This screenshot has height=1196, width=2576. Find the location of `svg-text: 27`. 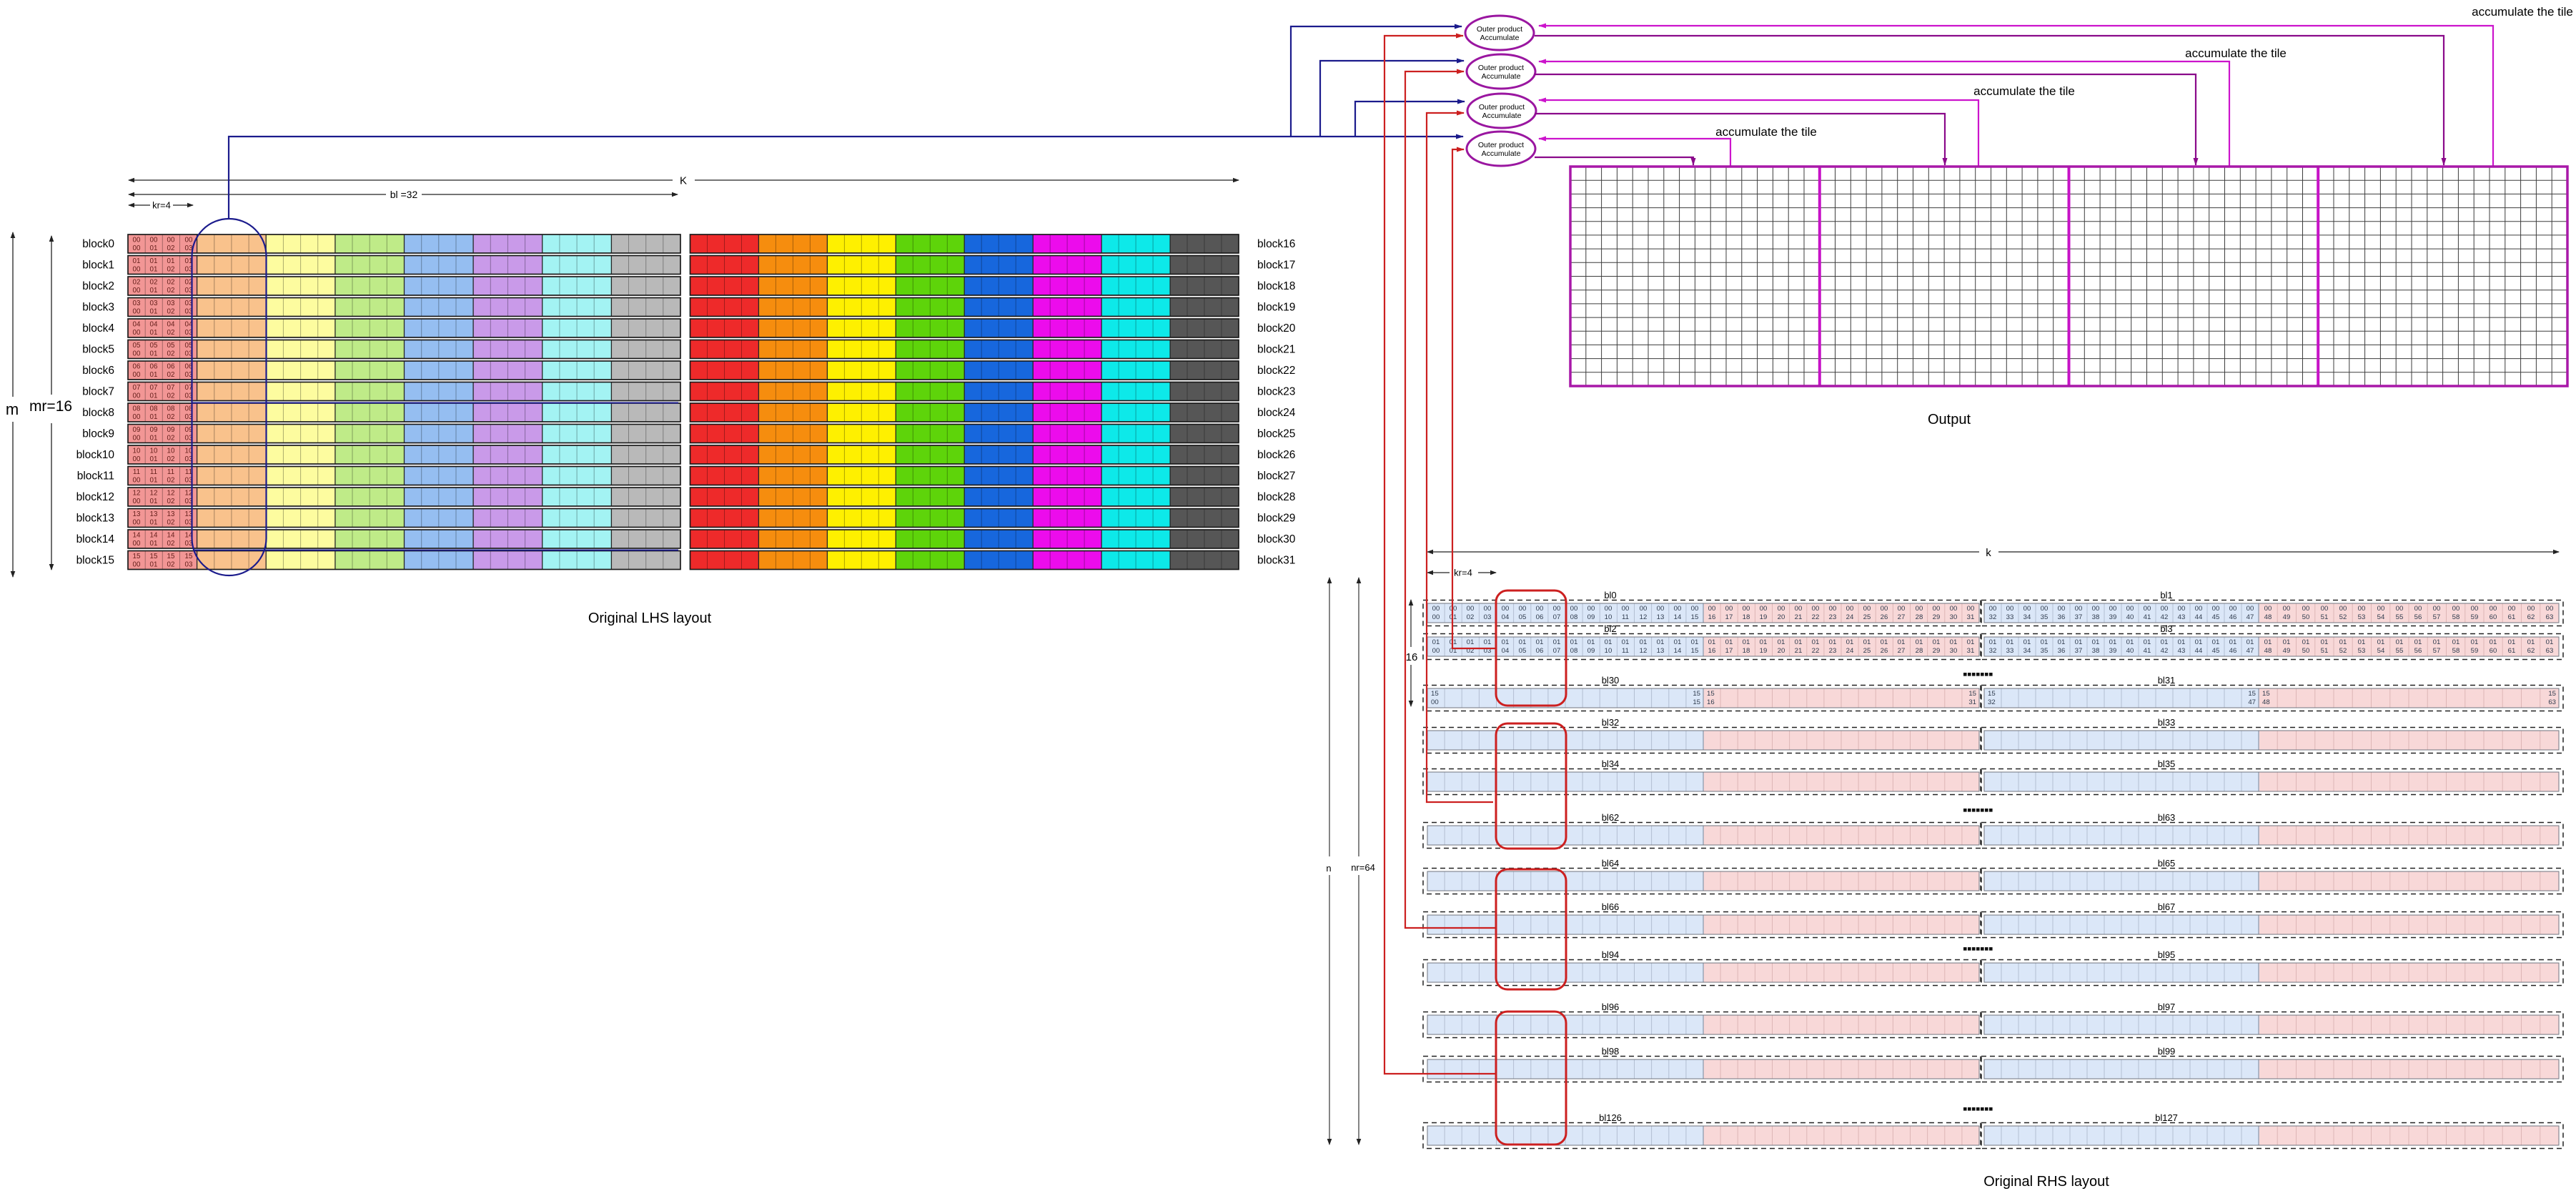

svg-text: 27 is located at coordinates (1902, 617).